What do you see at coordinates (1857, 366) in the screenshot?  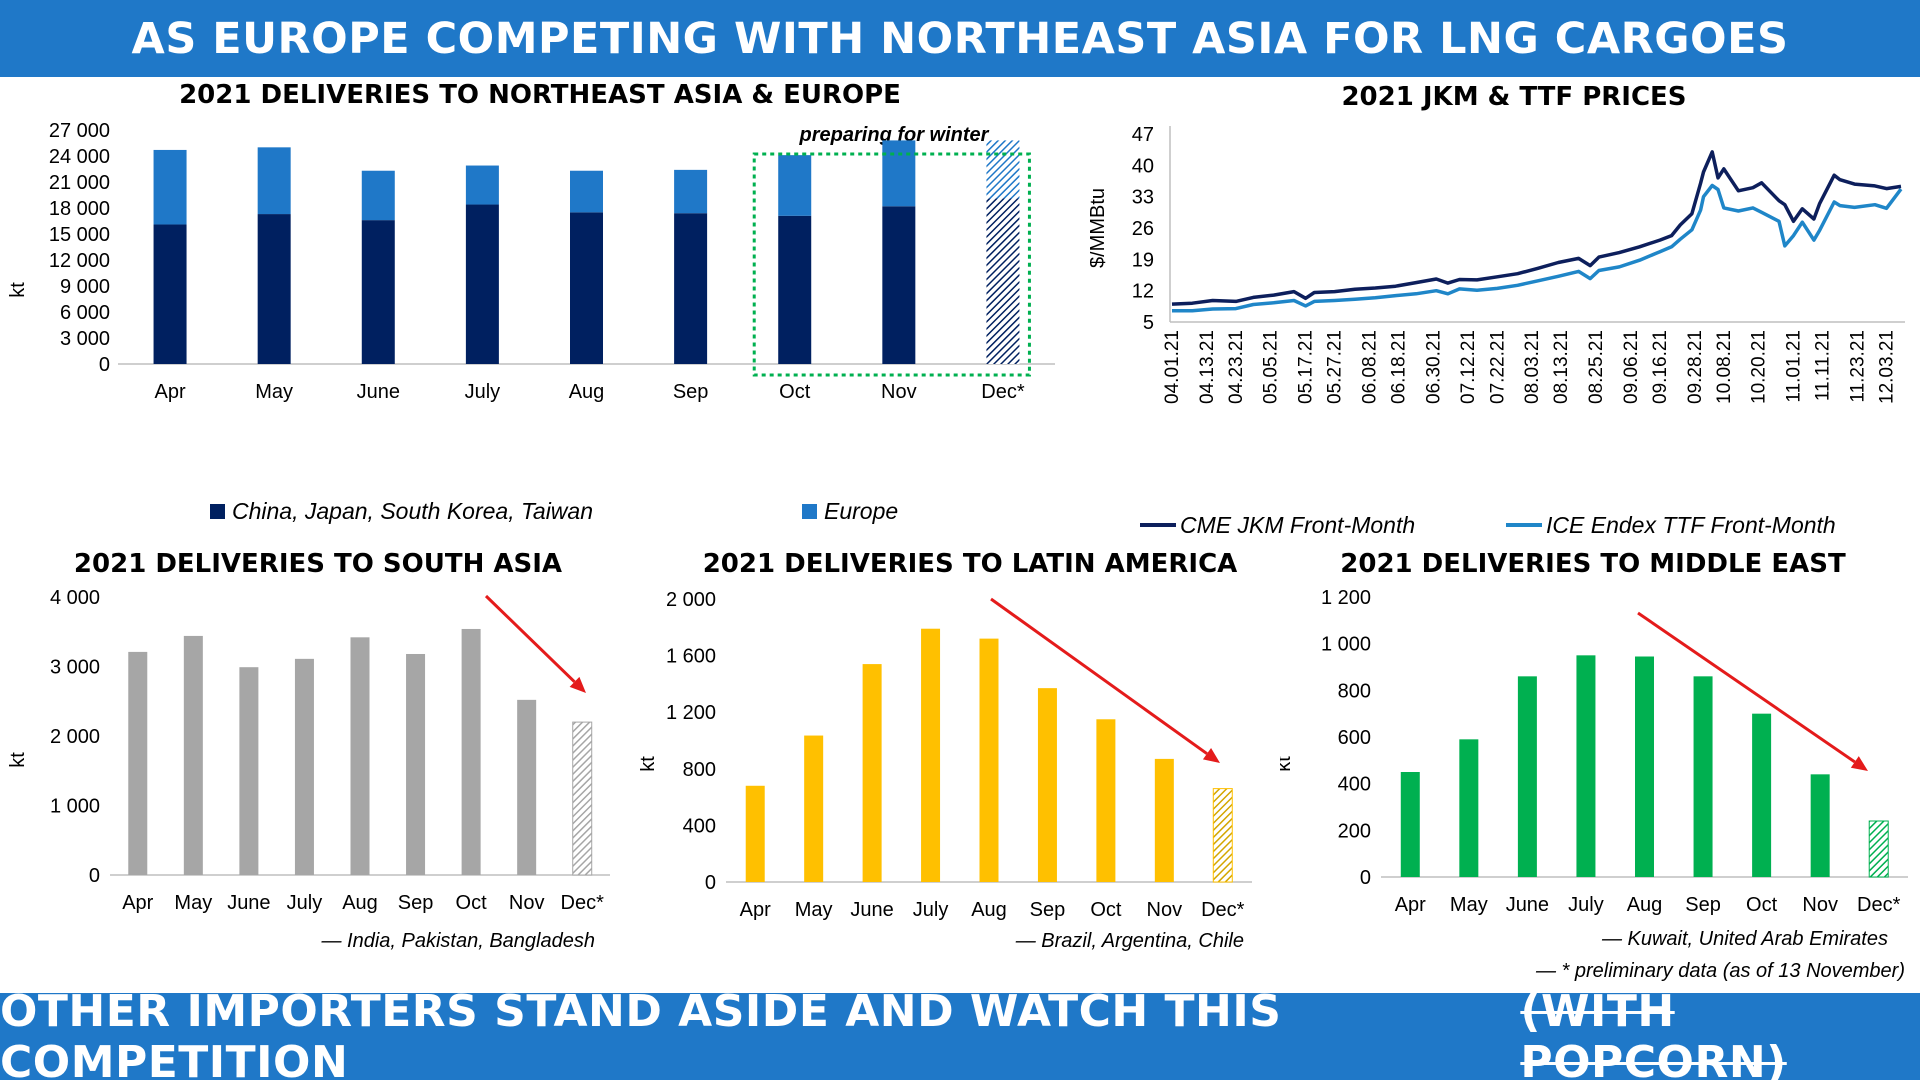 I see `x-tick-label: 11.23.21` at bounding box center [1857, 366].